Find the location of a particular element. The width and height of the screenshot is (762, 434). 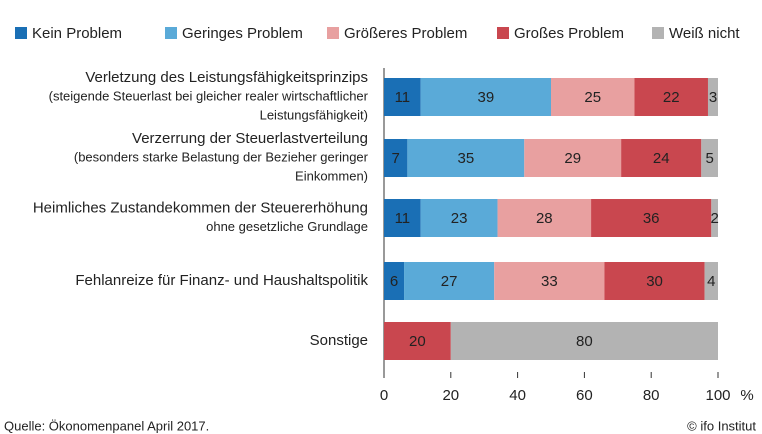

x-tick-label: 0 is located at coordinates (384, 395).